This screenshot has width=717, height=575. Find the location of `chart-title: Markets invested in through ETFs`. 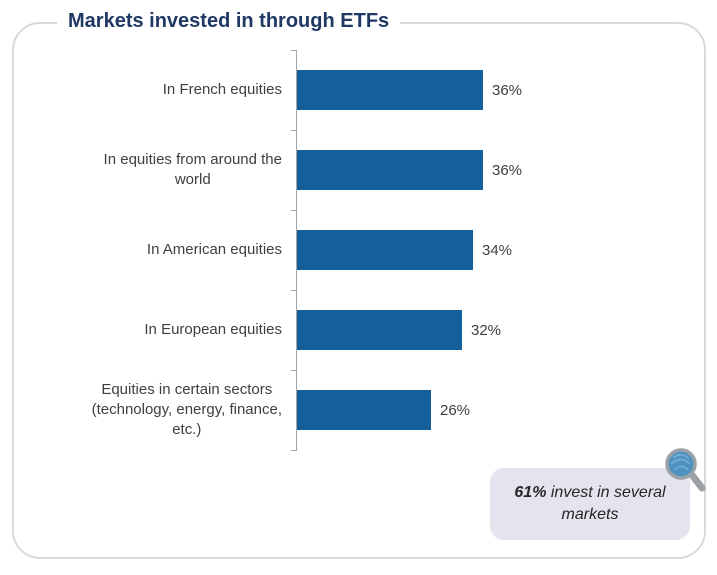

chart-title: Markets invested in through ETFs is located at coordinates (229, 21).